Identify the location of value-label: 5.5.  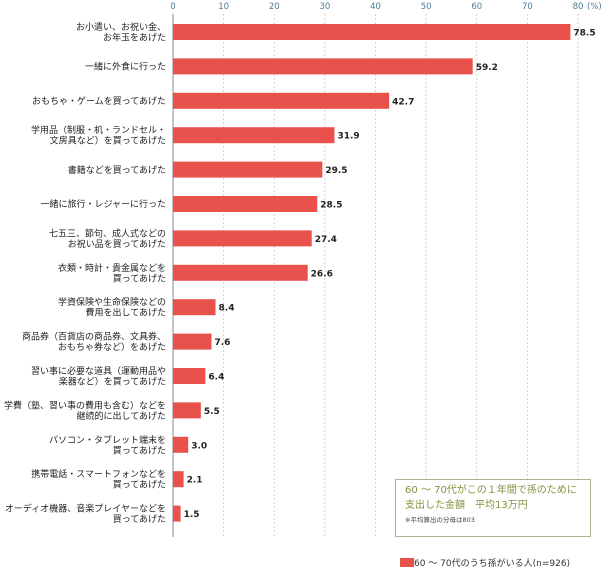
(212, 412).